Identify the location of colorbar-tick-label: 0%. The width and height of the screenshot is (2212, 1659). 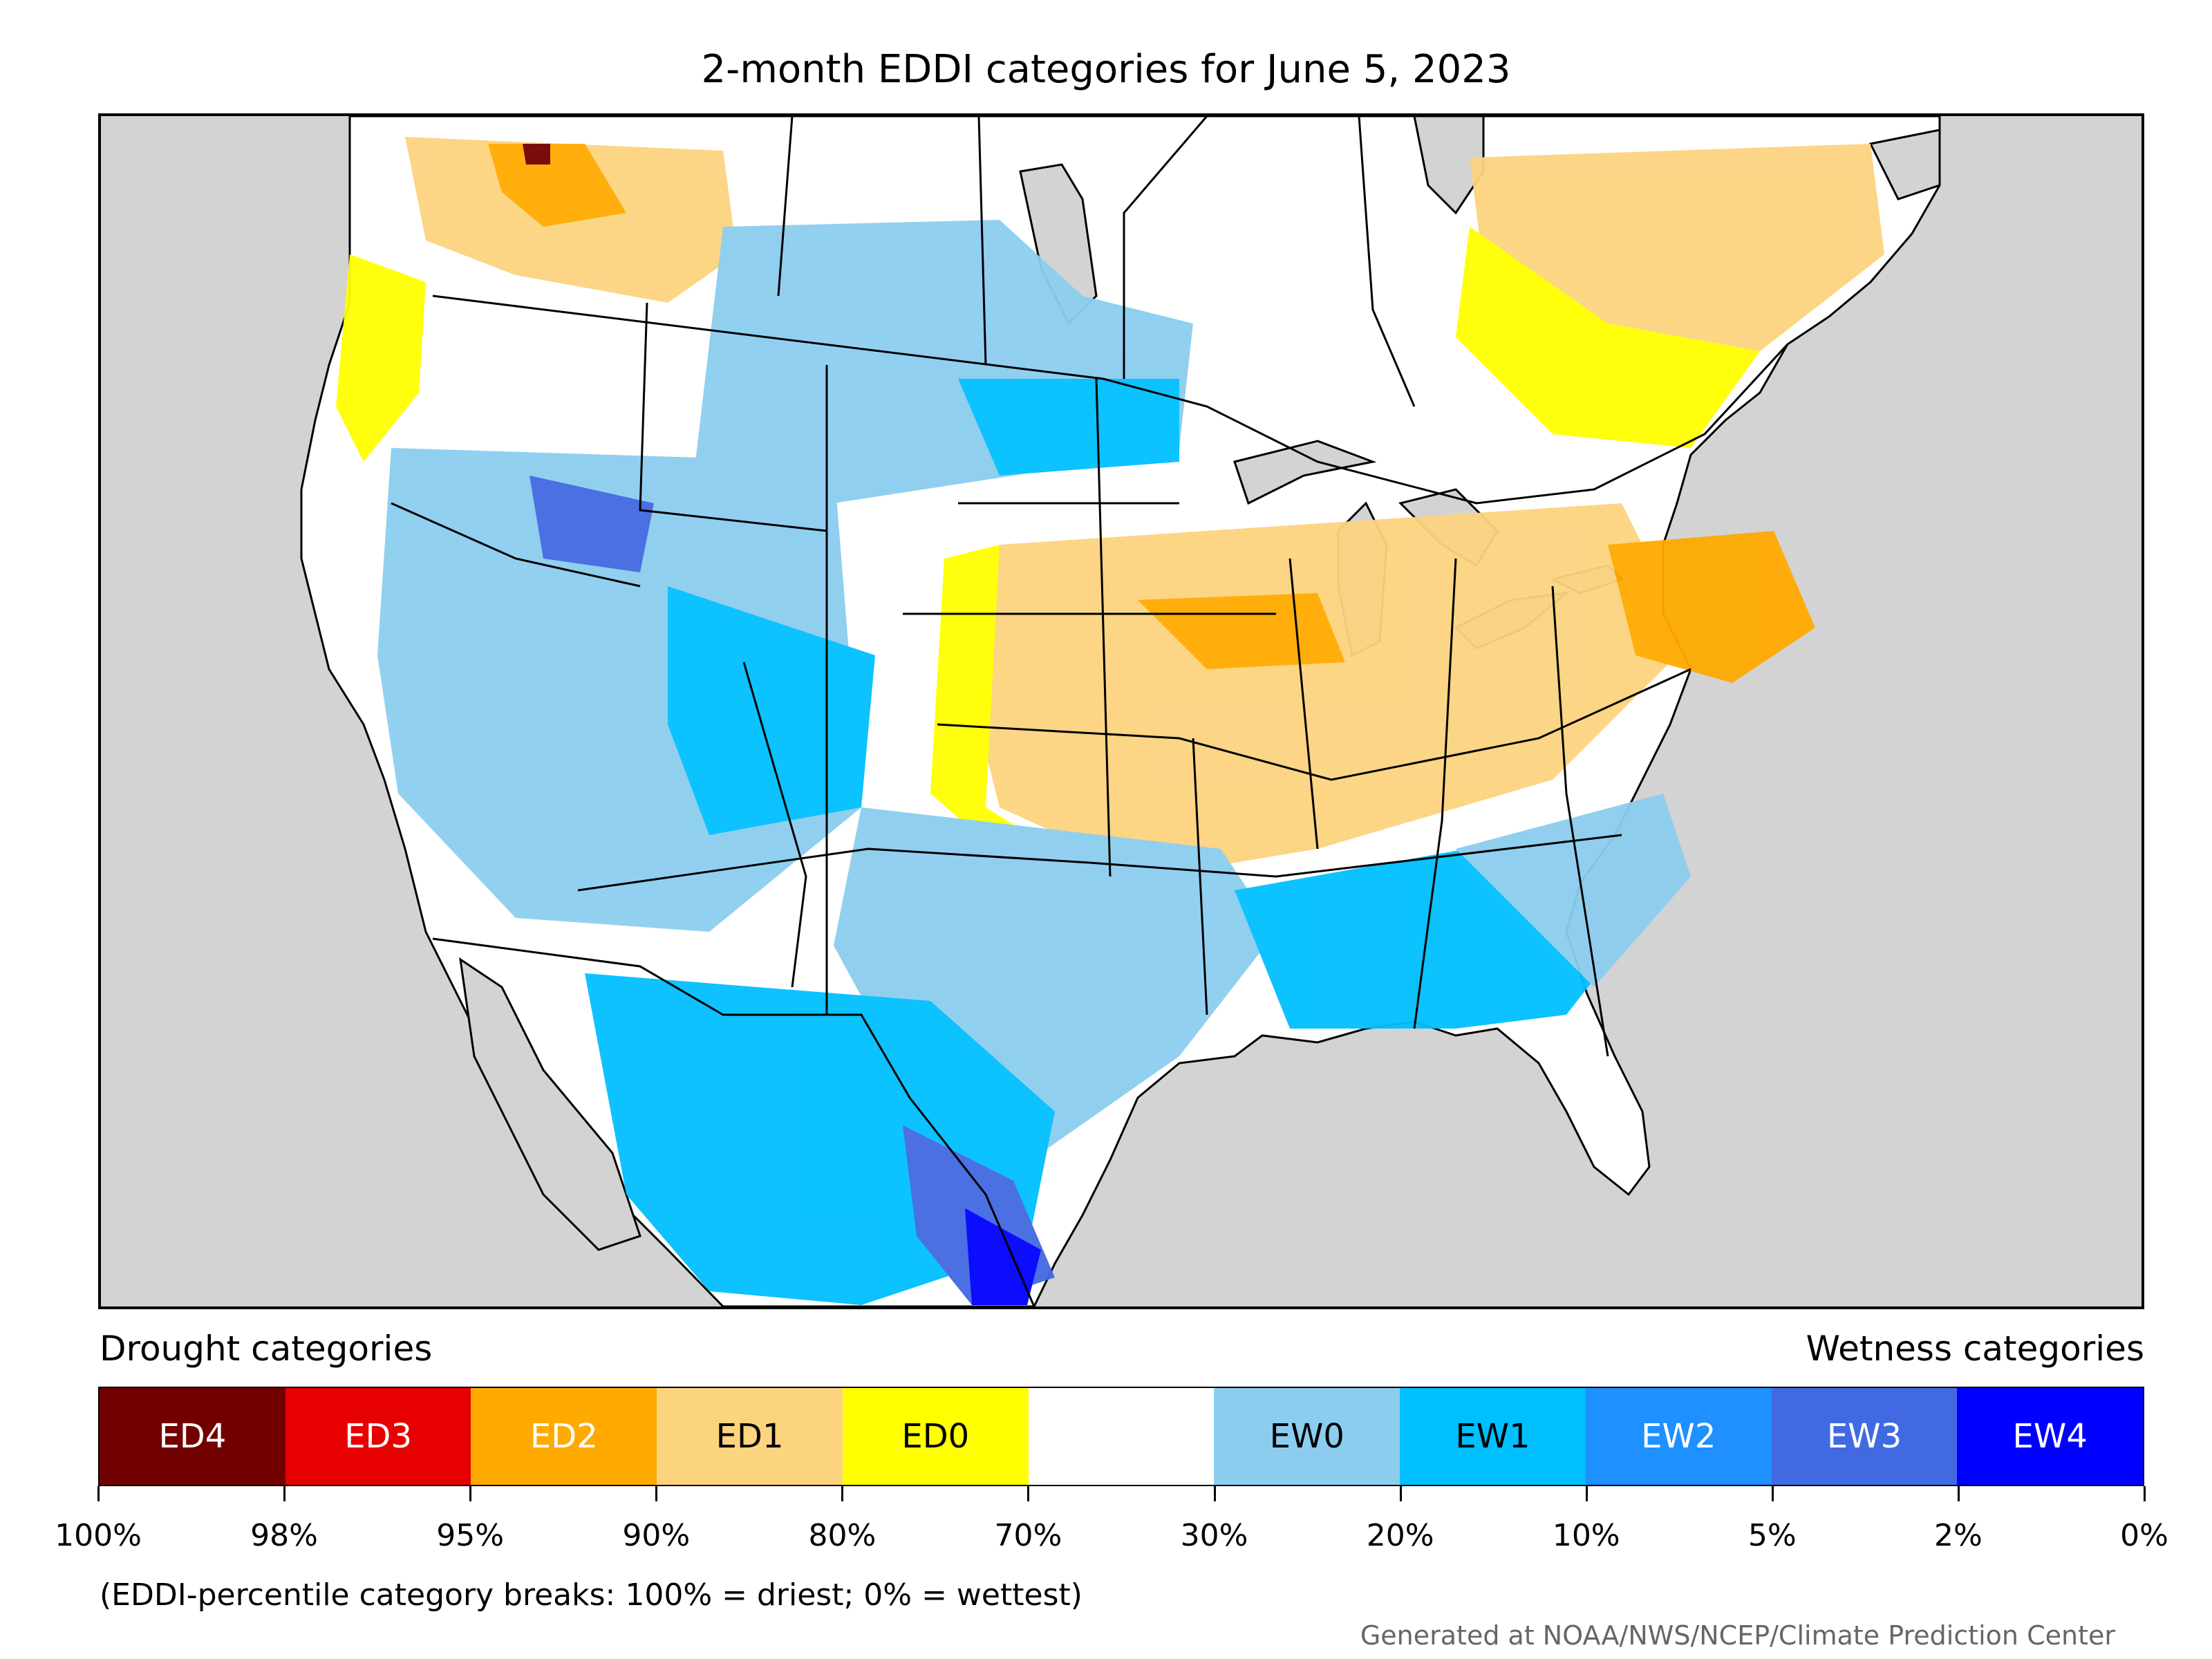
(2144, 1535).